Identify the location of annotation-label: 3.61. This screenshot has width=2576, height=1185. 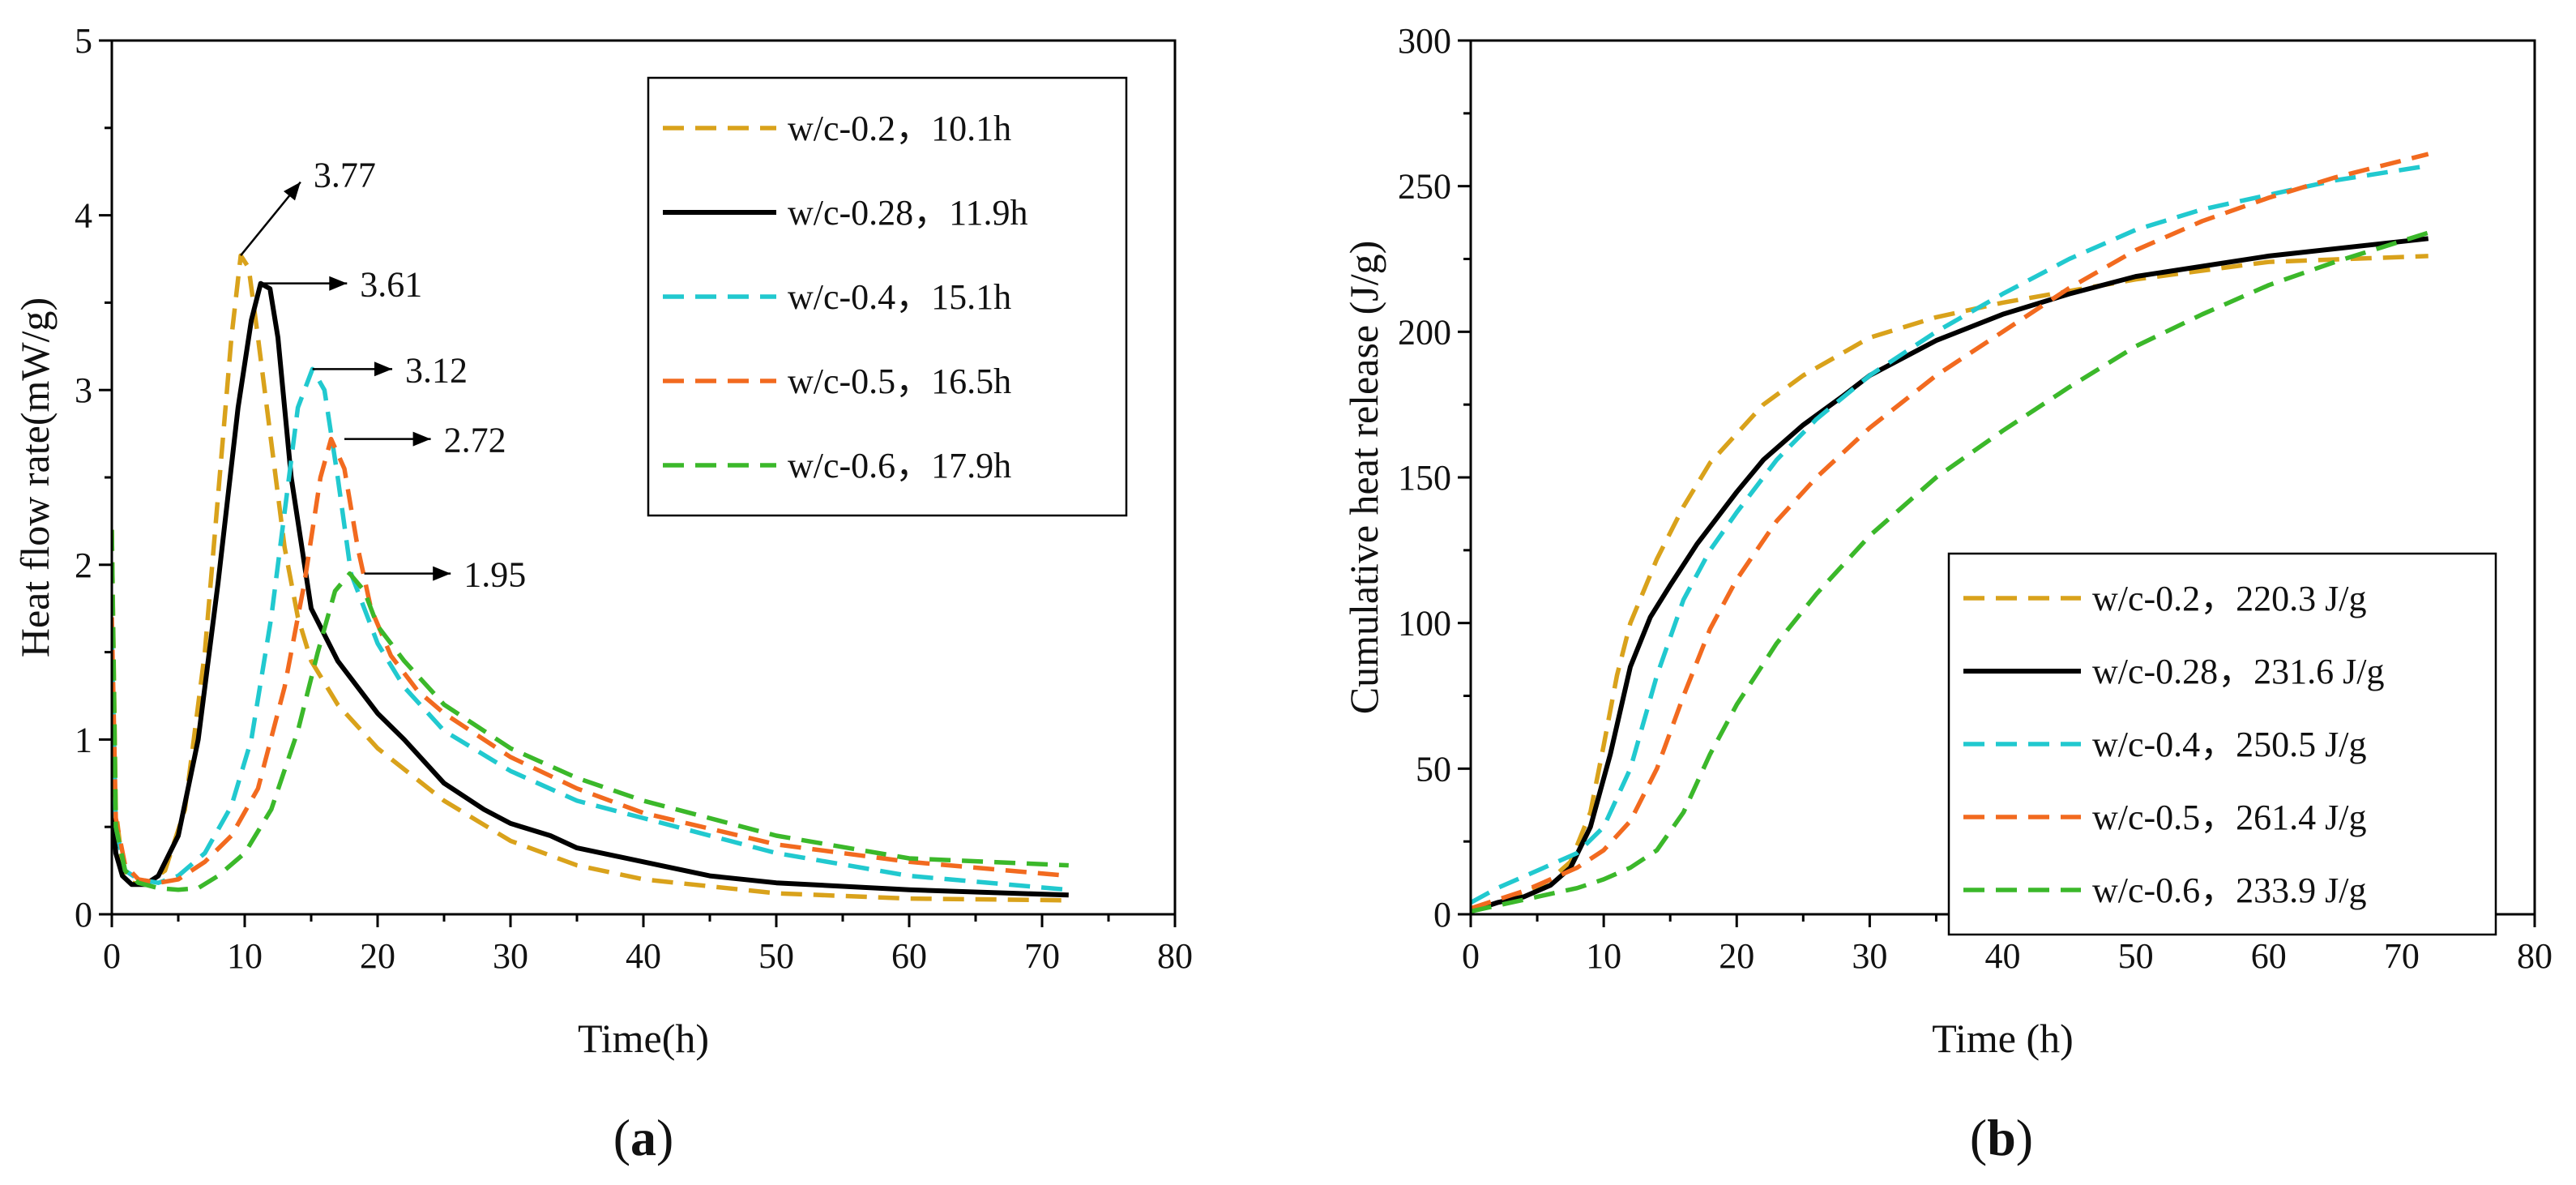
(391, 285).